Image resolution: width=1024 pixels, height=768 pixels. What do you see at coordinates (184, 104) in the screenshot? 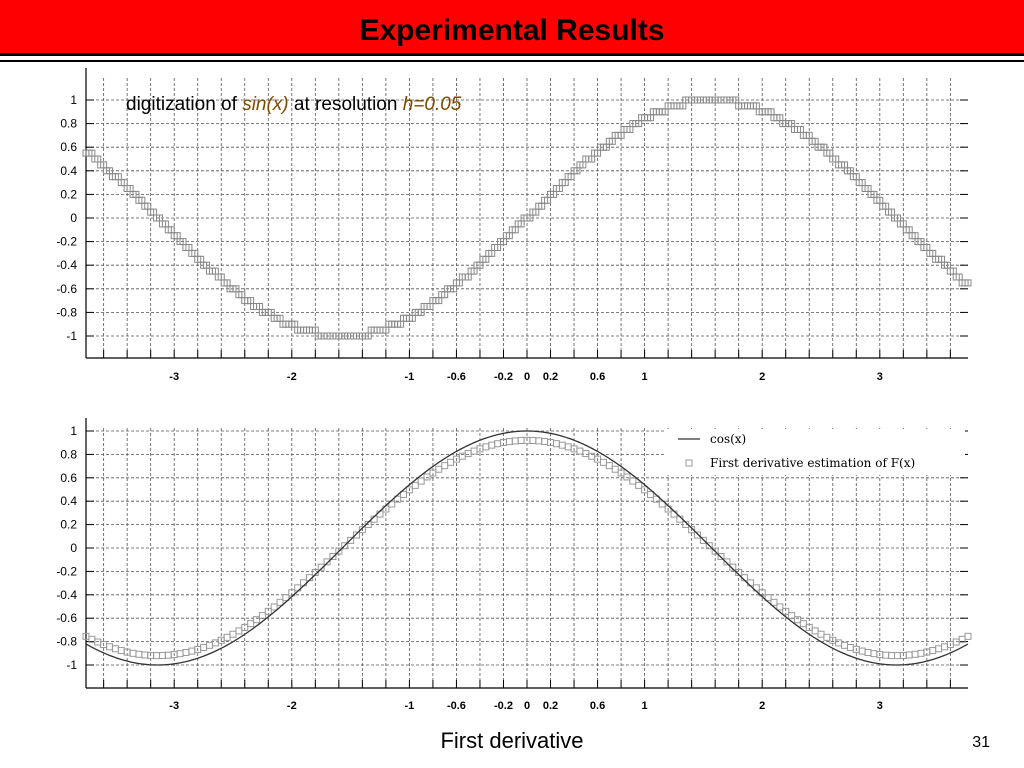
I see `annotation-prefix: digitization of` at bounding box center [184, 104].